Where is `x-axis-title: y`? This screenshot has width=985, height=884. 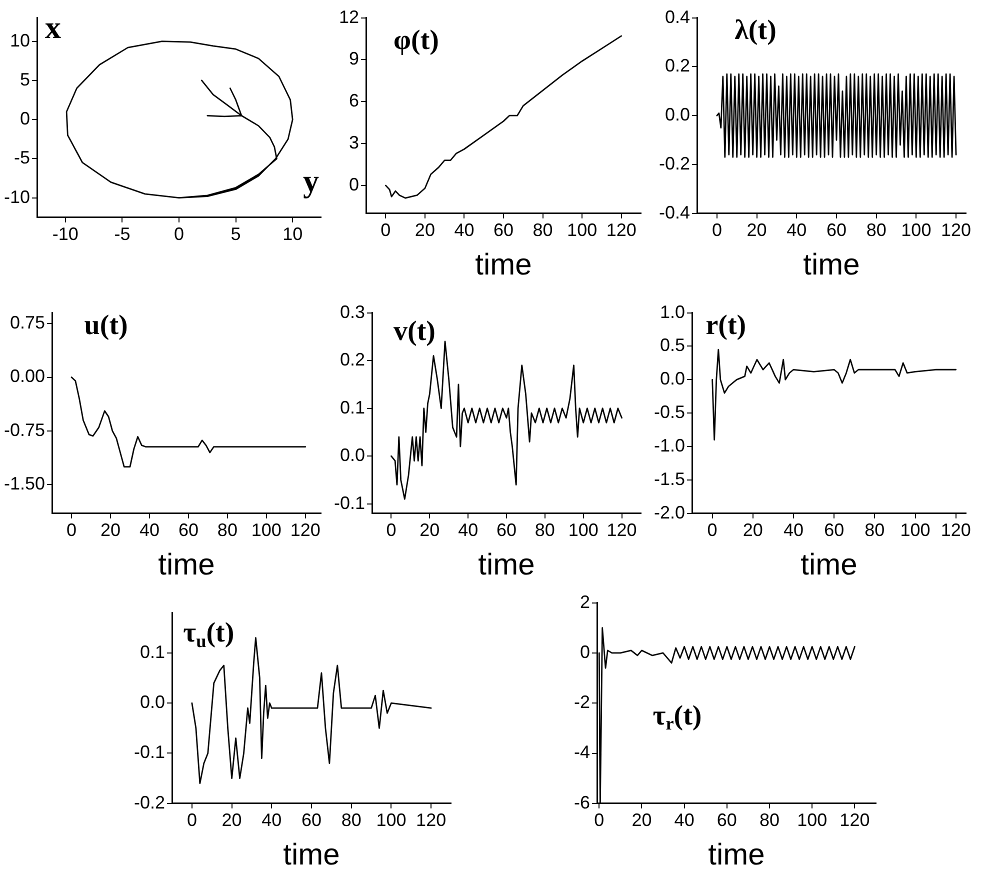
x-axis-title: y is located at coordinates (311, 180).